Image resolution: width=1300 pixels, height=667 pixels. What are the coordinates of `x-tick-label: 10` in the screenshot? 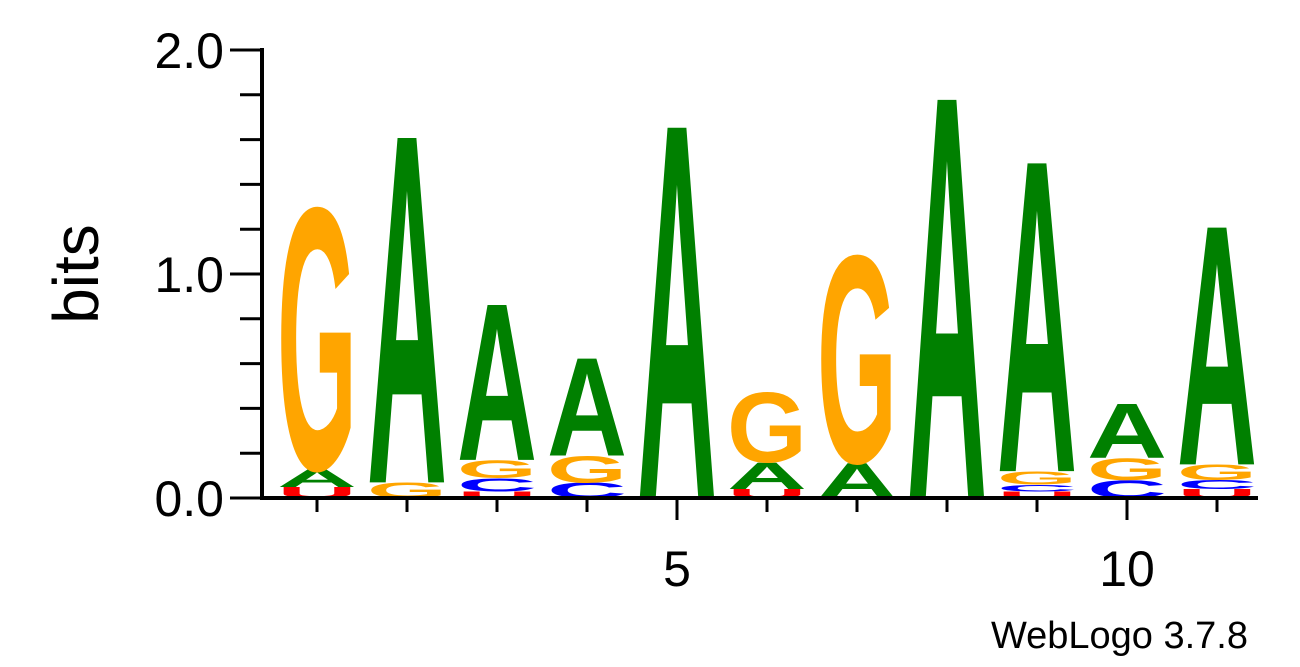 It's located at (1127, 569).